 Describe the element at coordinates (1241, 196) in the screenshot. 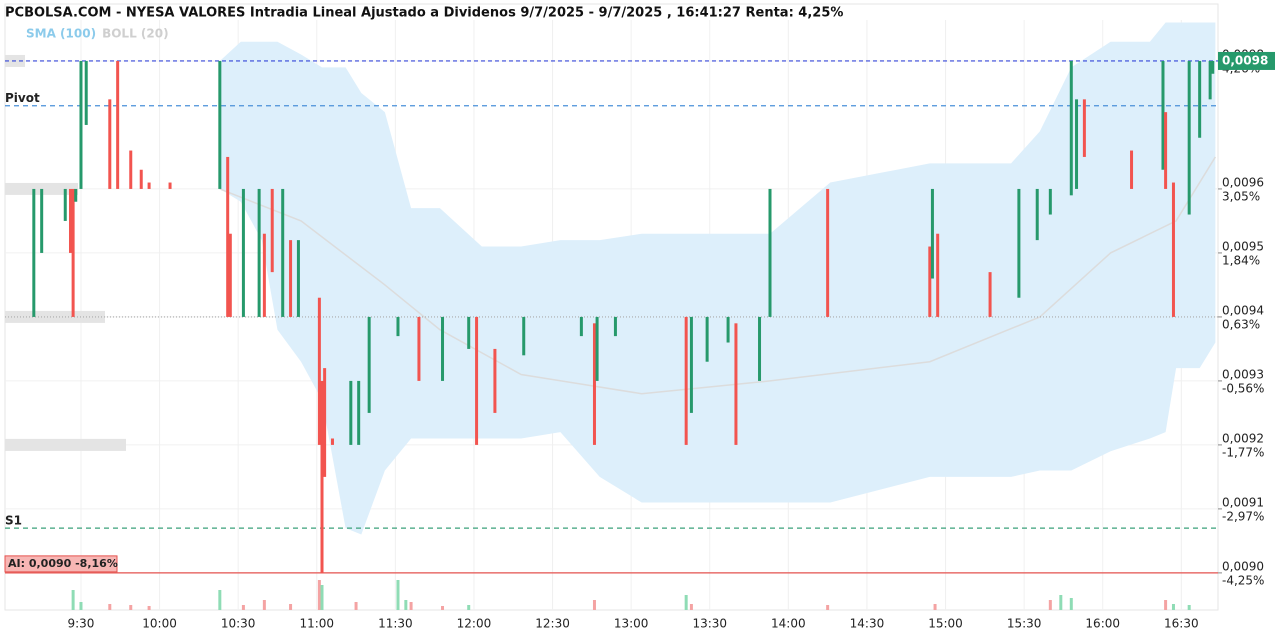

I see `pct-tick-label: 3,05%` at that location.